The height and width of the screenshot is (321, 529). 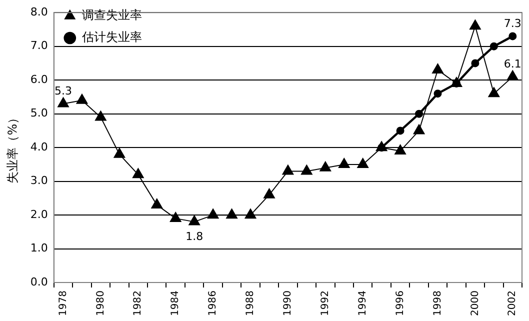 I want to click on y-tick-label: 7.0, so click(x=39, y=45).